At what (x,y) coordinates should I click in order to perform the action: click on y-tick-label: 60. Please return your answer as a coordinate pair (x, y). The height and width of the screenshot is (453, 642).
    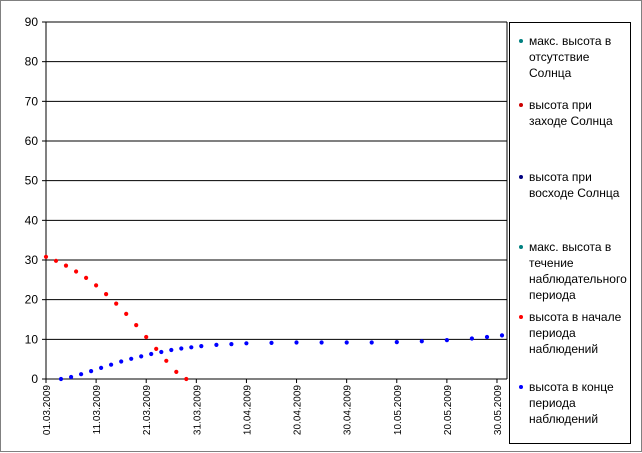
    Looking at the image, I should click on (32, 141).